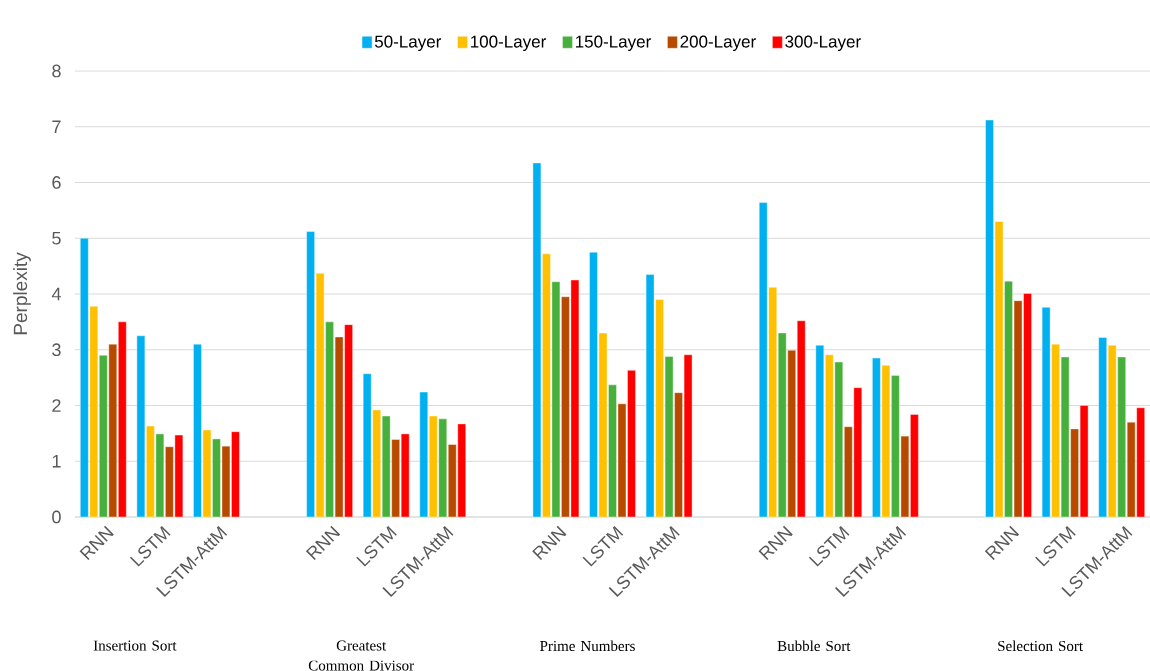 This screenshot has width=1150, height=671. What do you see at coordinates (56, 126) in the screenshot?
I see `y-tick-label: 7` at bounding box center [56, 126].